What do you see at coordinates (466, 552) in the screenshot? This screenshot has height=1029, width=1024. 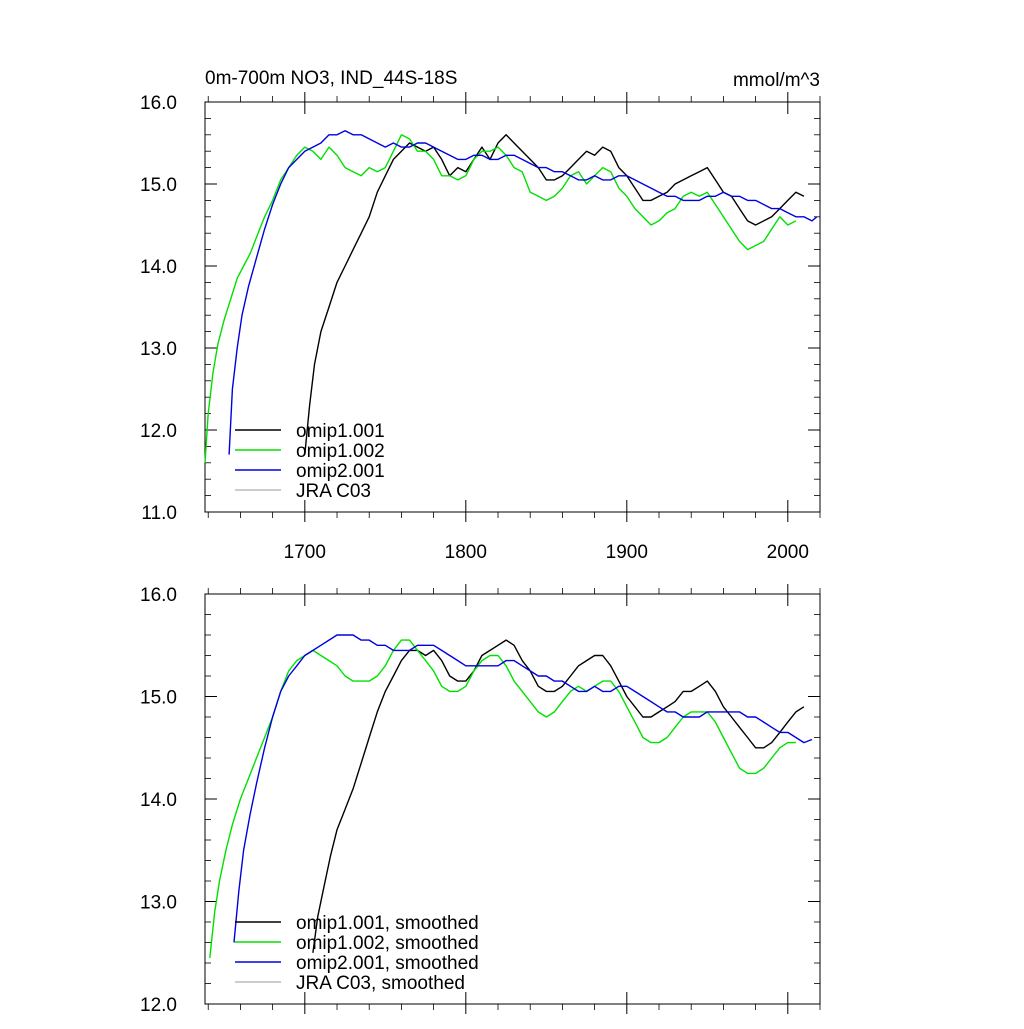 I see `x-tick-label: 1800` at bounding box center [466, 552].